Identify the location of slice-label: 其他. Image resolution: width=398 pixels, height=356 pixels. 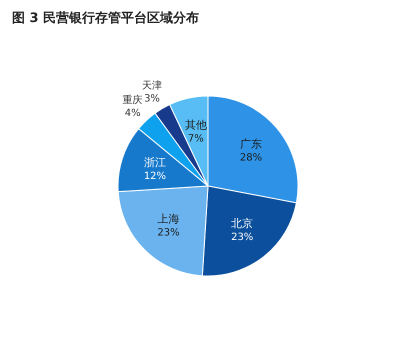
(195, 125).